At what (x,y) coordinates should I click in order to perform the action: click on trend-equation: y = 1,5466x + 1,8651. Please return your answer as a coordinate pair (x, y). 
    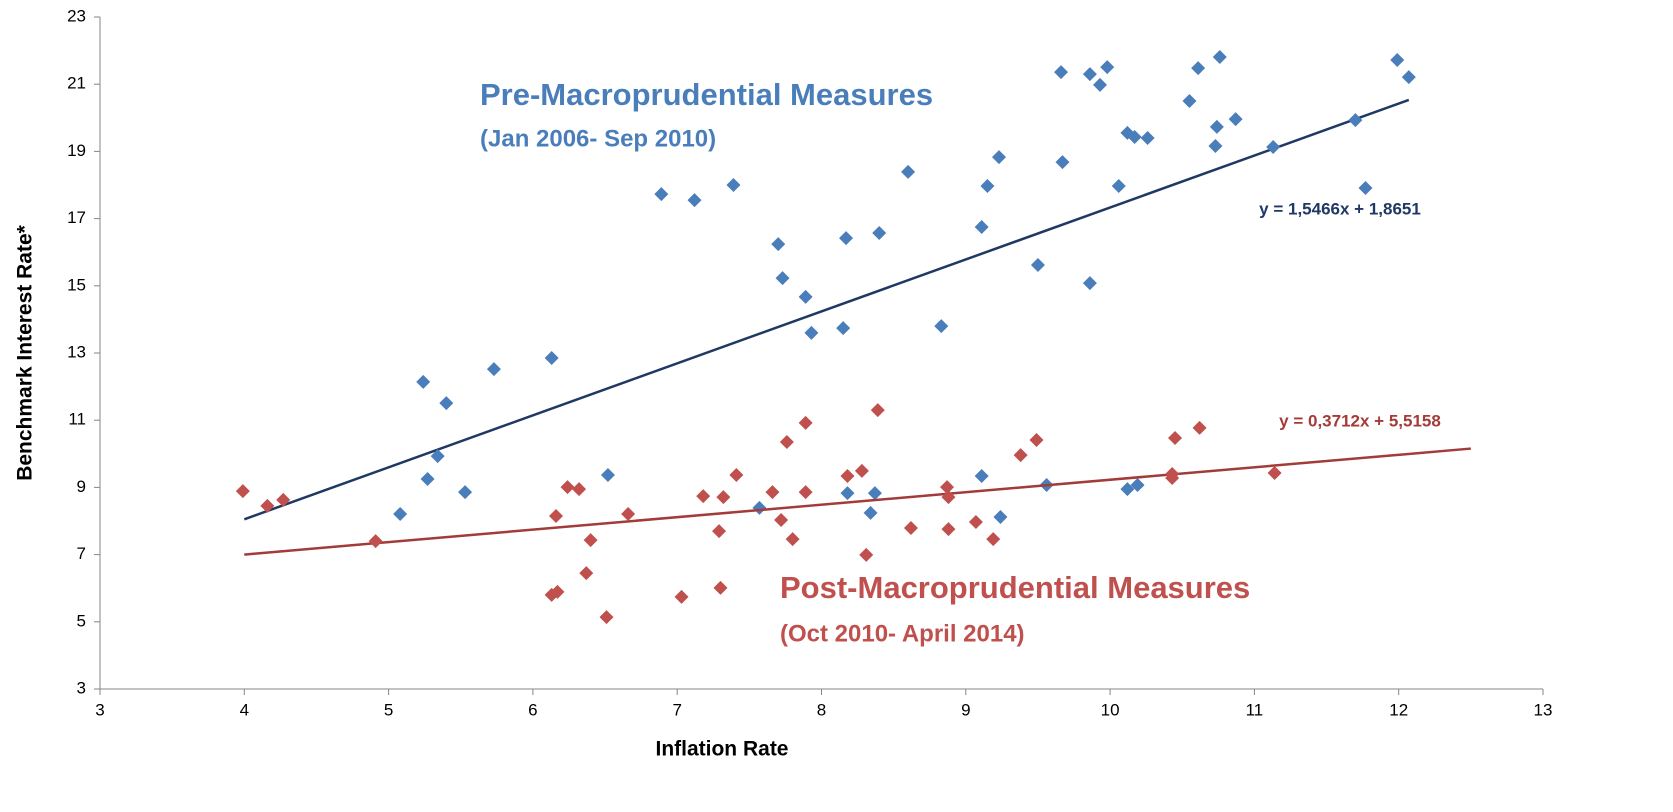
    Looking at the image, I should click on (1340, 208).